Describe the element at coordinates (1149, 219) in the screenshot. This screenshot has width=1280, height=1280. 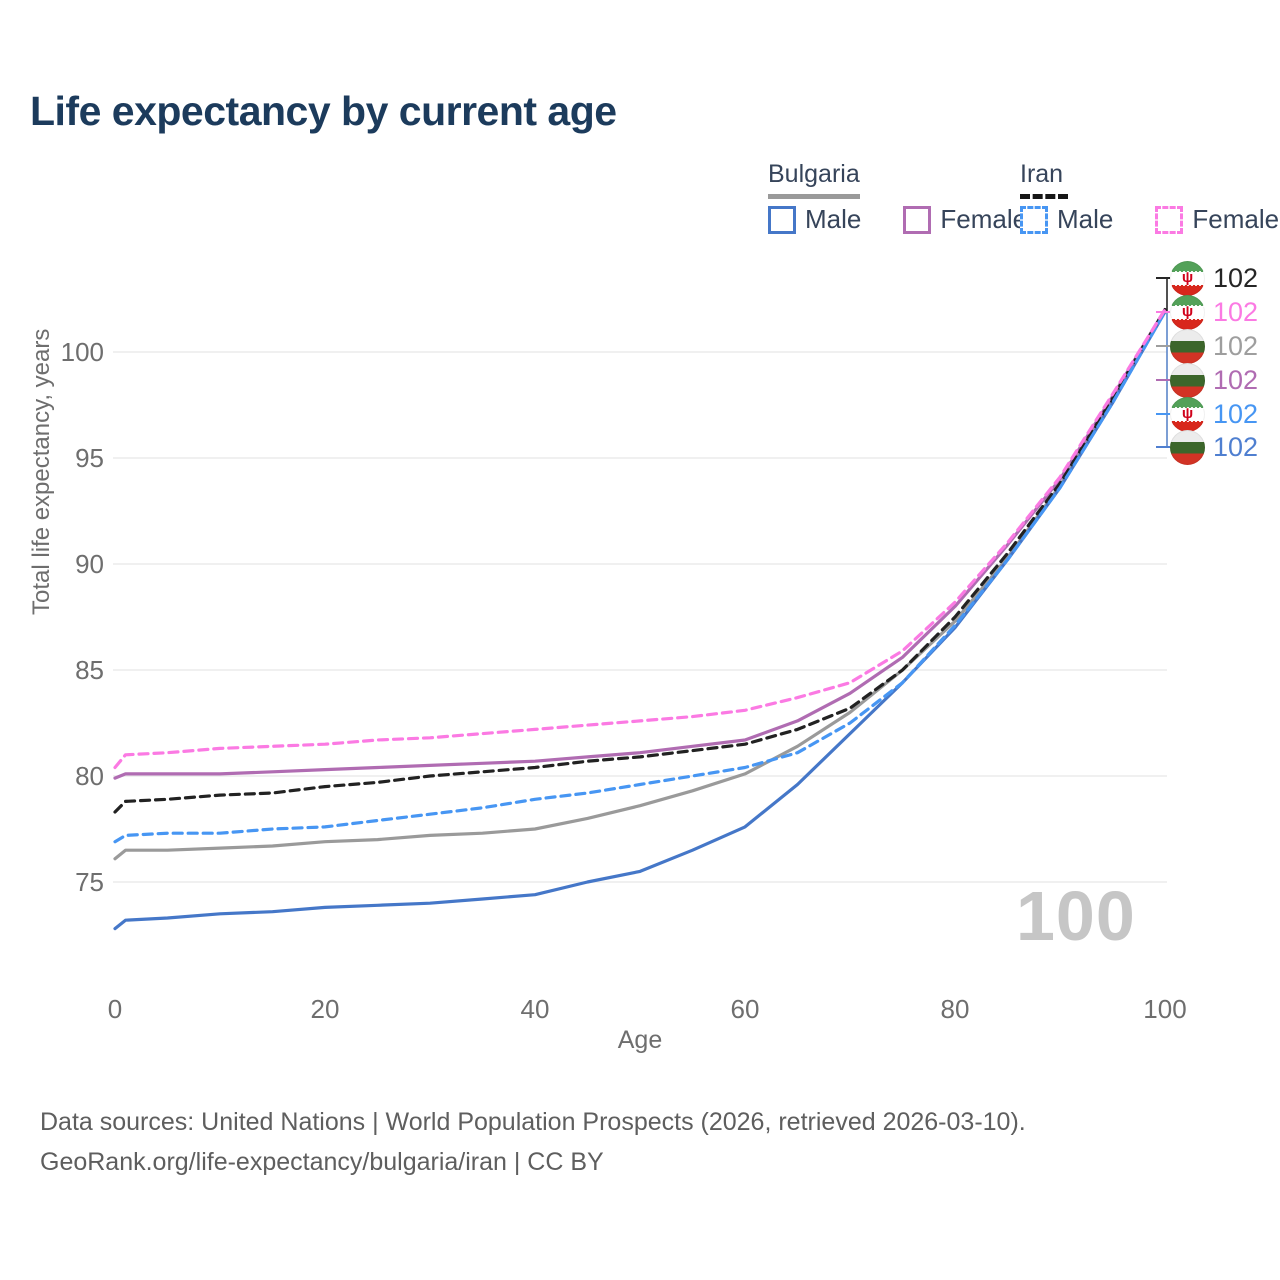
I see `legend-row-iran: Male Female` at that location.